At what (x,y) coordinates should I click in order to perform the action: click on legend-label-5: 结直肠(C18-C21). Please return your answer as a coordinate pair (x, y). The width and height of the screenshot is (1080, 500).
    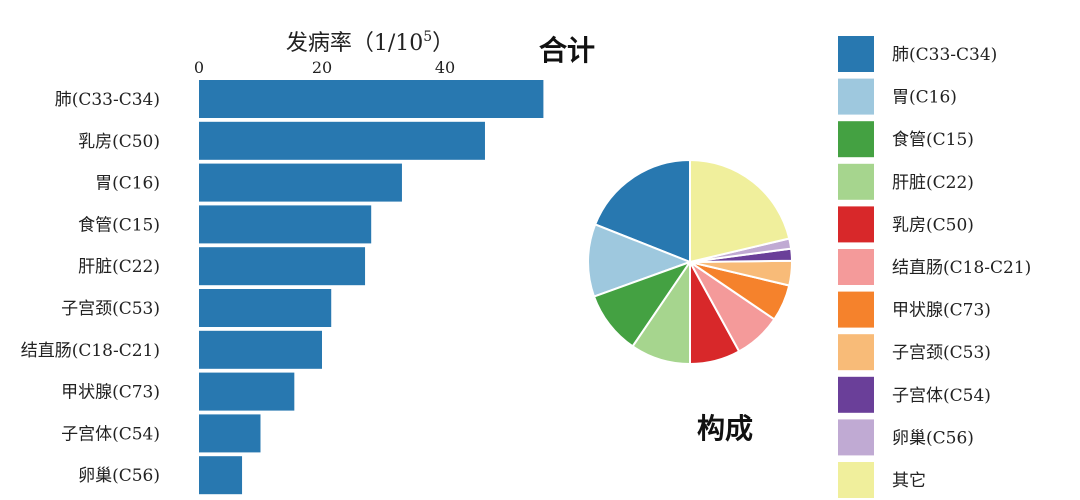
    Looking at the image, I should click on (961, 268).